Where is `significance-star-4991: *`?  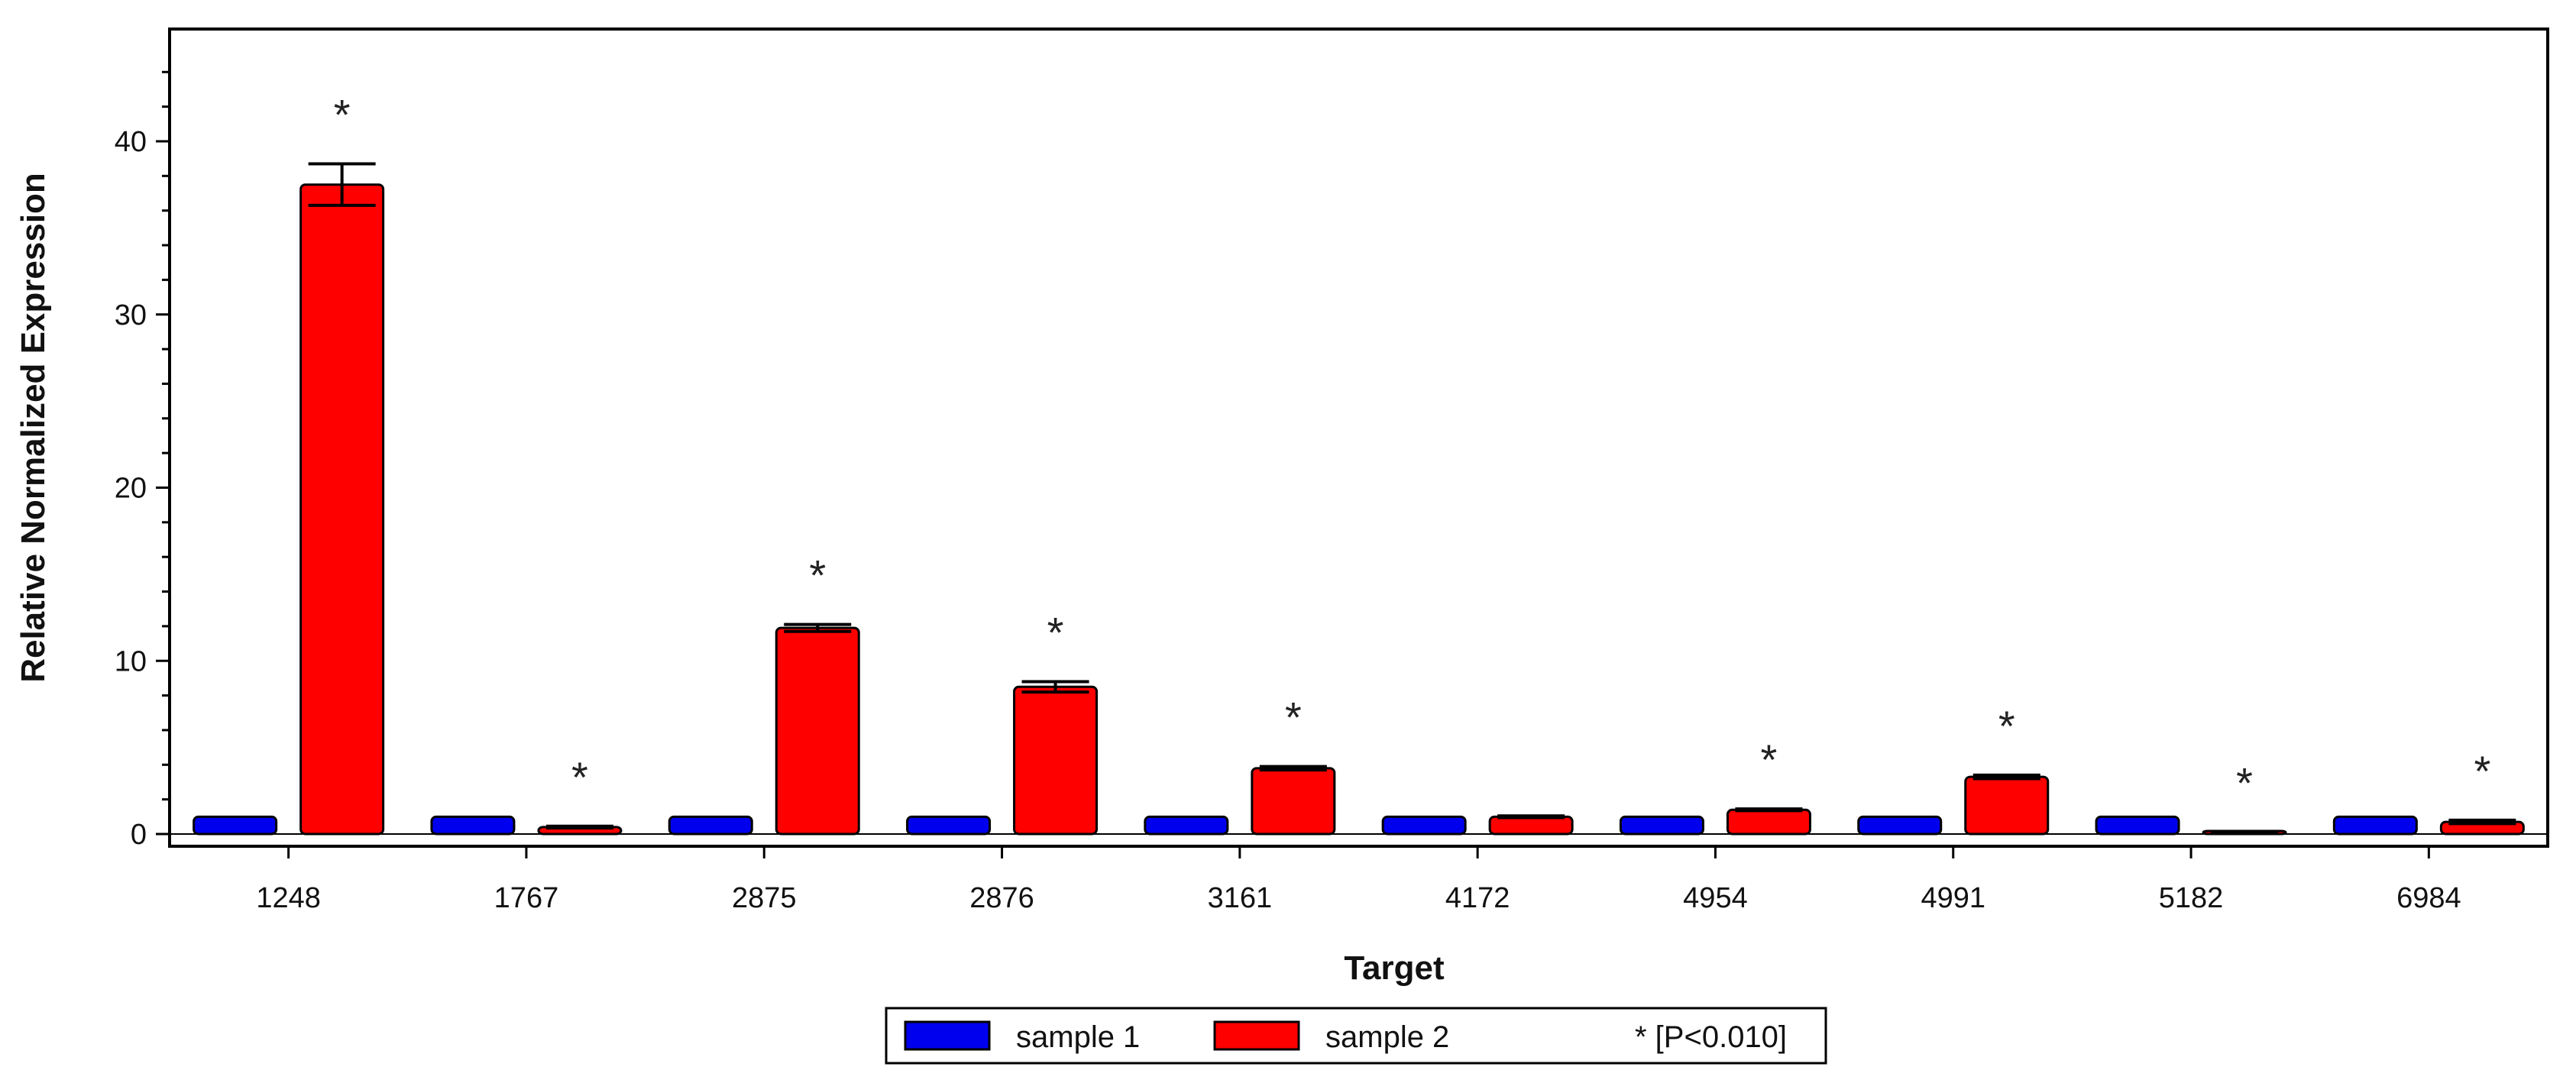
significance-star-4991: * is located at coordinates (2006, 726).